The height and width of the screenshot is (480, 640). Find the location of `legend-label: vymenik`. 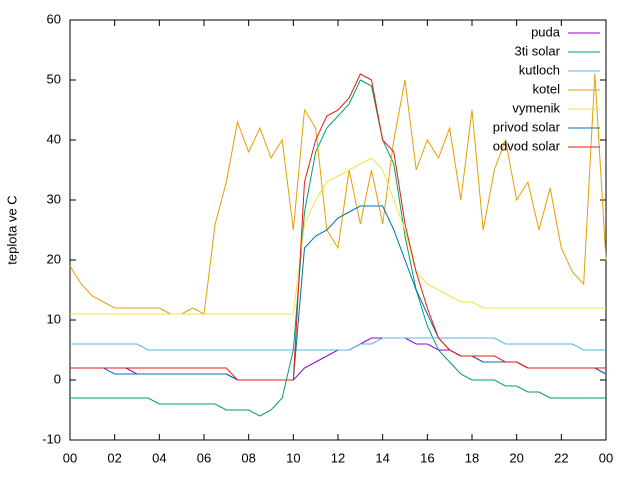

legend-label: vymenik is located at coordinates (536, 107).